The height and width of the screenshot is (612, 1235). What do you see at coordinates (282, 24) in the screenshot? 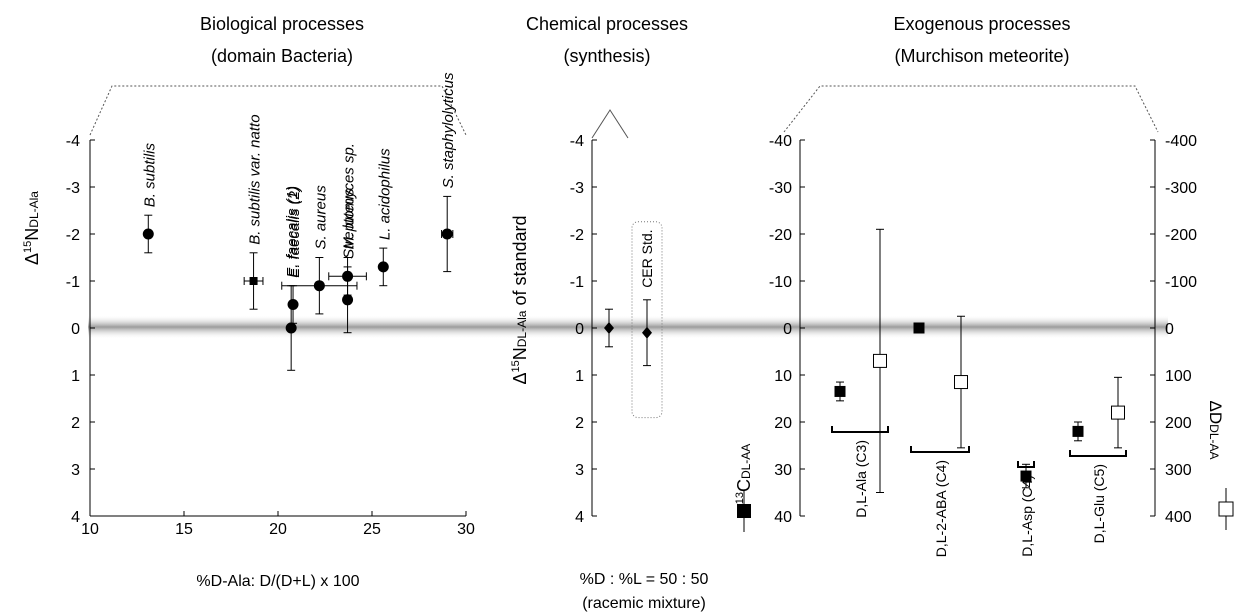
I see `header-bio-line1: Biological processes` at bounding box center [282, 24].